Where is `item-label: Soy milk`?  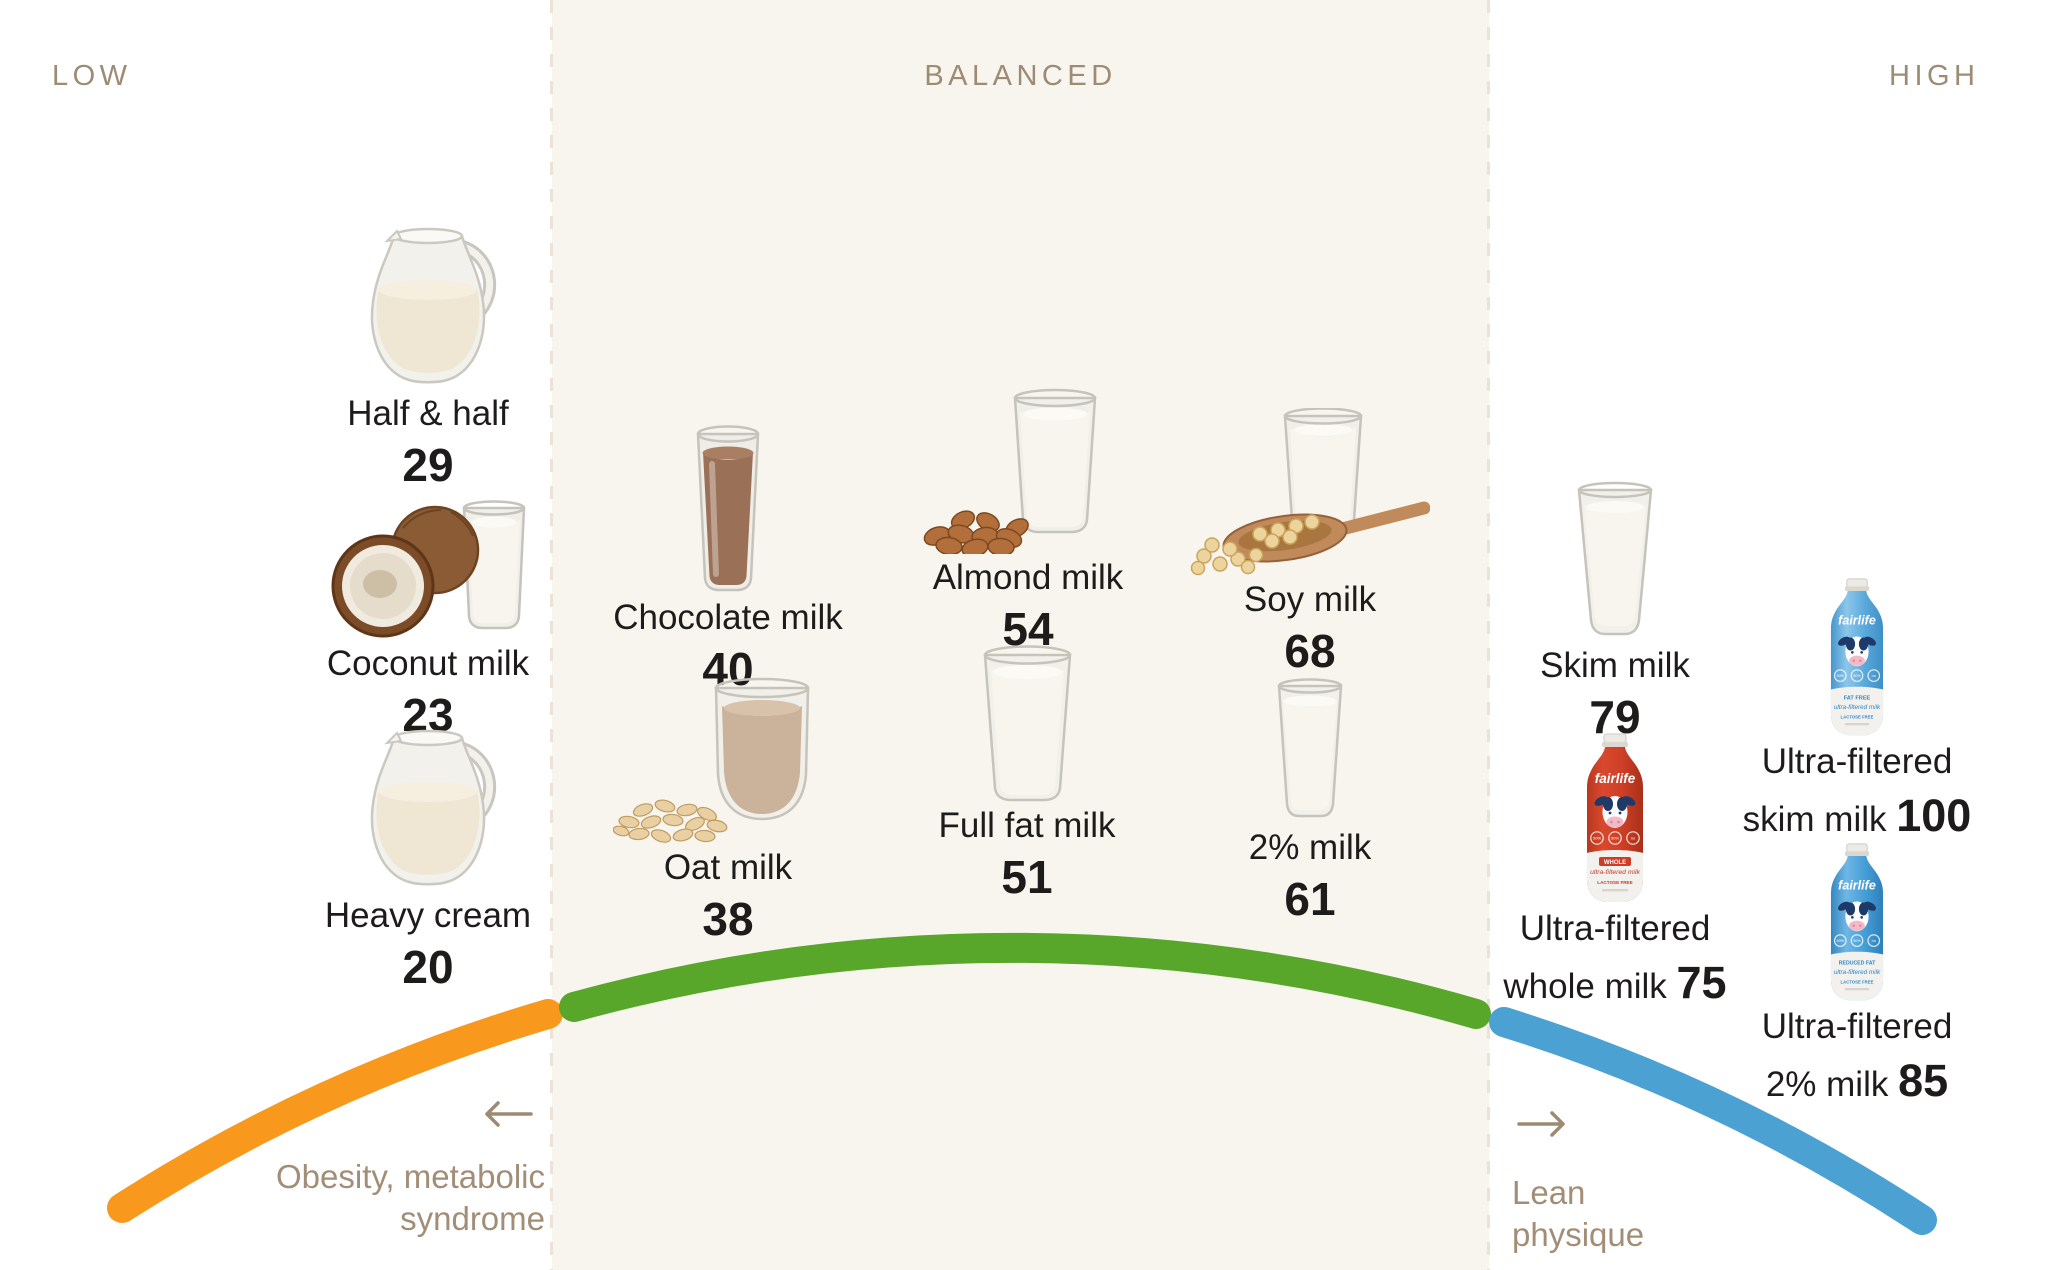 item-label: Soy milk is located at coordinates (1310, 599).